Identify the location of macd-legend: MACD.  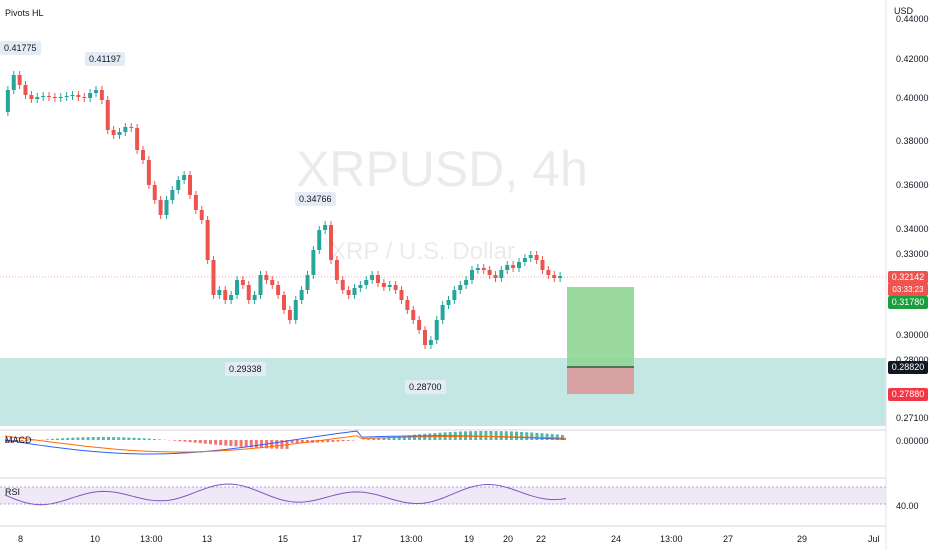
(18, 440).